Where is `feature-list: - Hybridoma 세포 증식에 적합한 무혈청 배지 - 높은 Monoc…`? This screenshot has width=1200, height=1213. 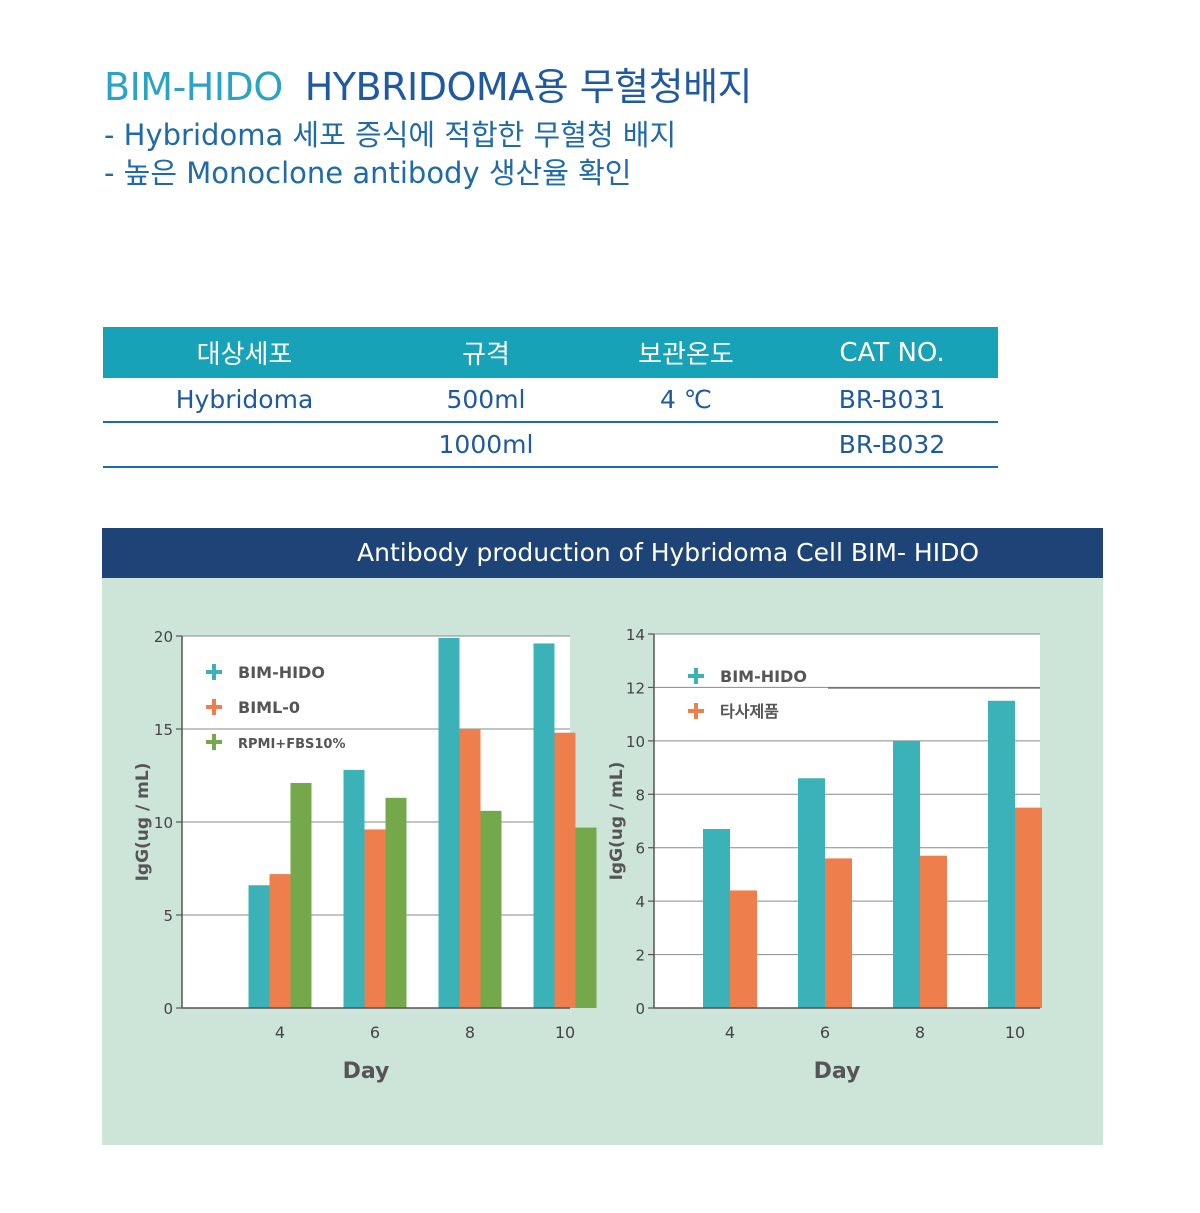
feature-list: - Hybridoma 세포 증식에 적합한 무혈청 배지 - 높은 Monoc… is located at coordinates (390, 154).